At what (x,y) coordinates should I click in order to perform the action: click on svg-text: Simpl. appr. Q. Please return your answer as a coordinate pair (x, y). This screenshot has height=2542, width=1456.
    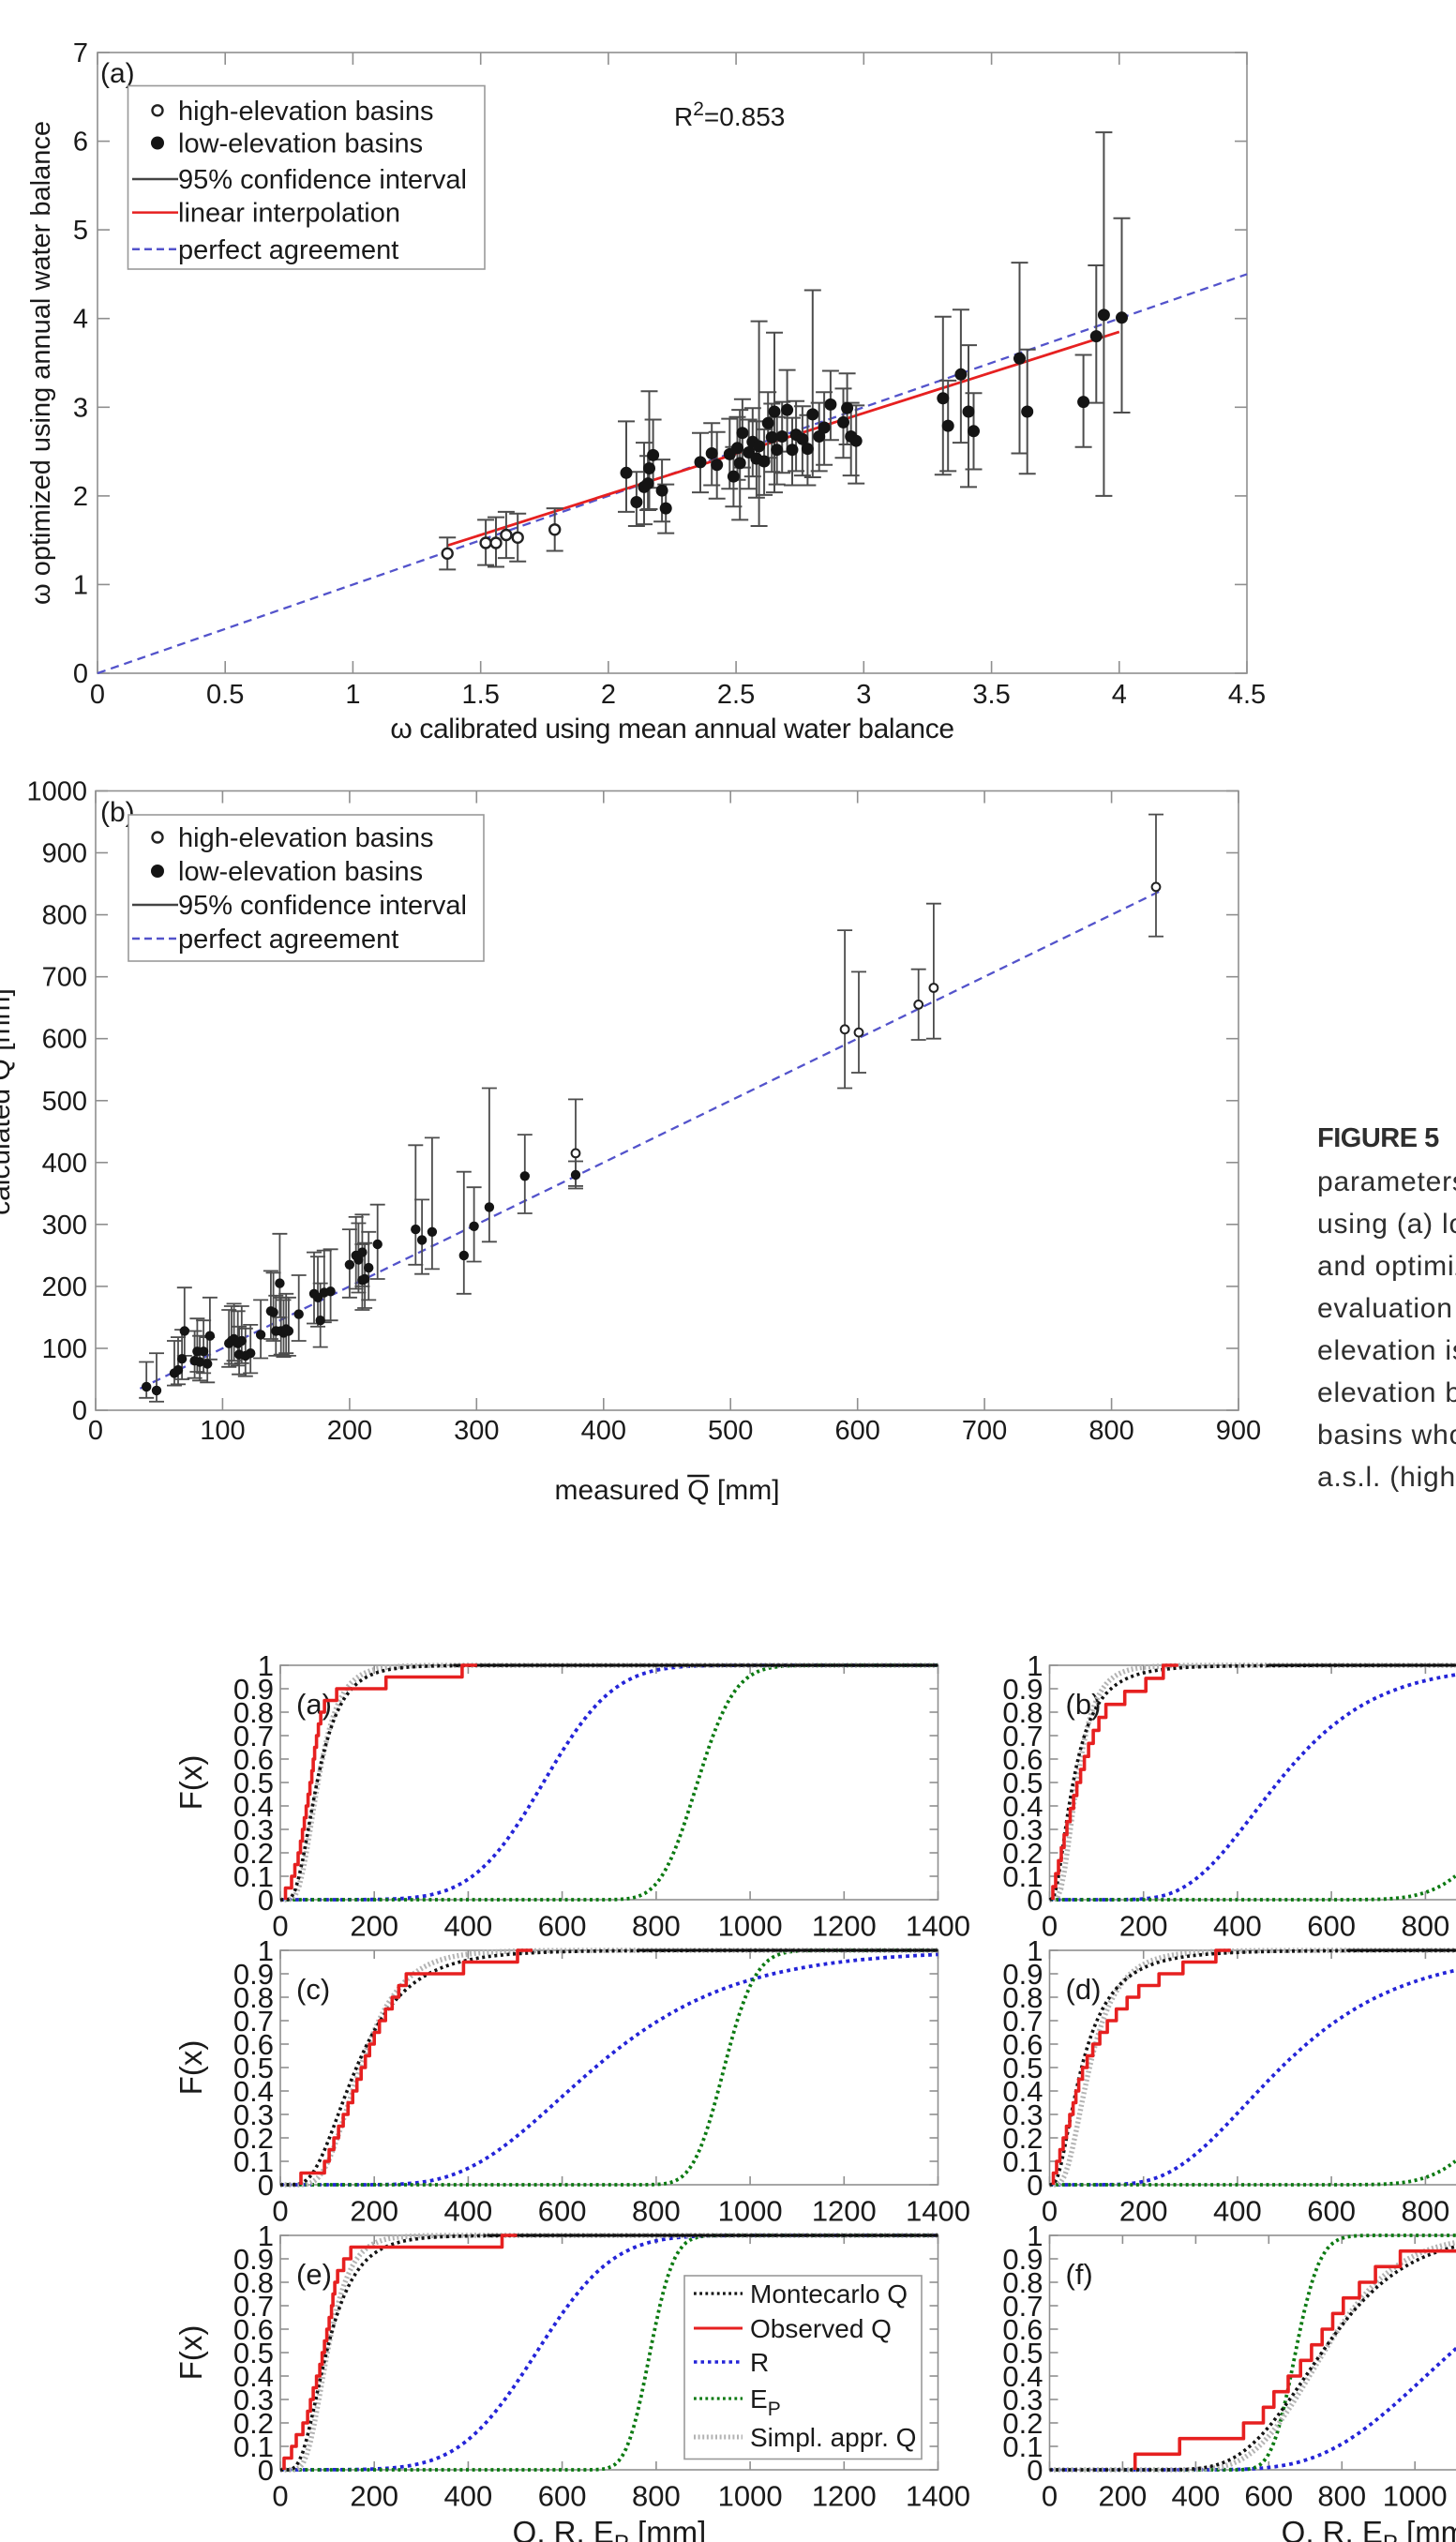
    Looking at the image, I should click on (833, 2437).